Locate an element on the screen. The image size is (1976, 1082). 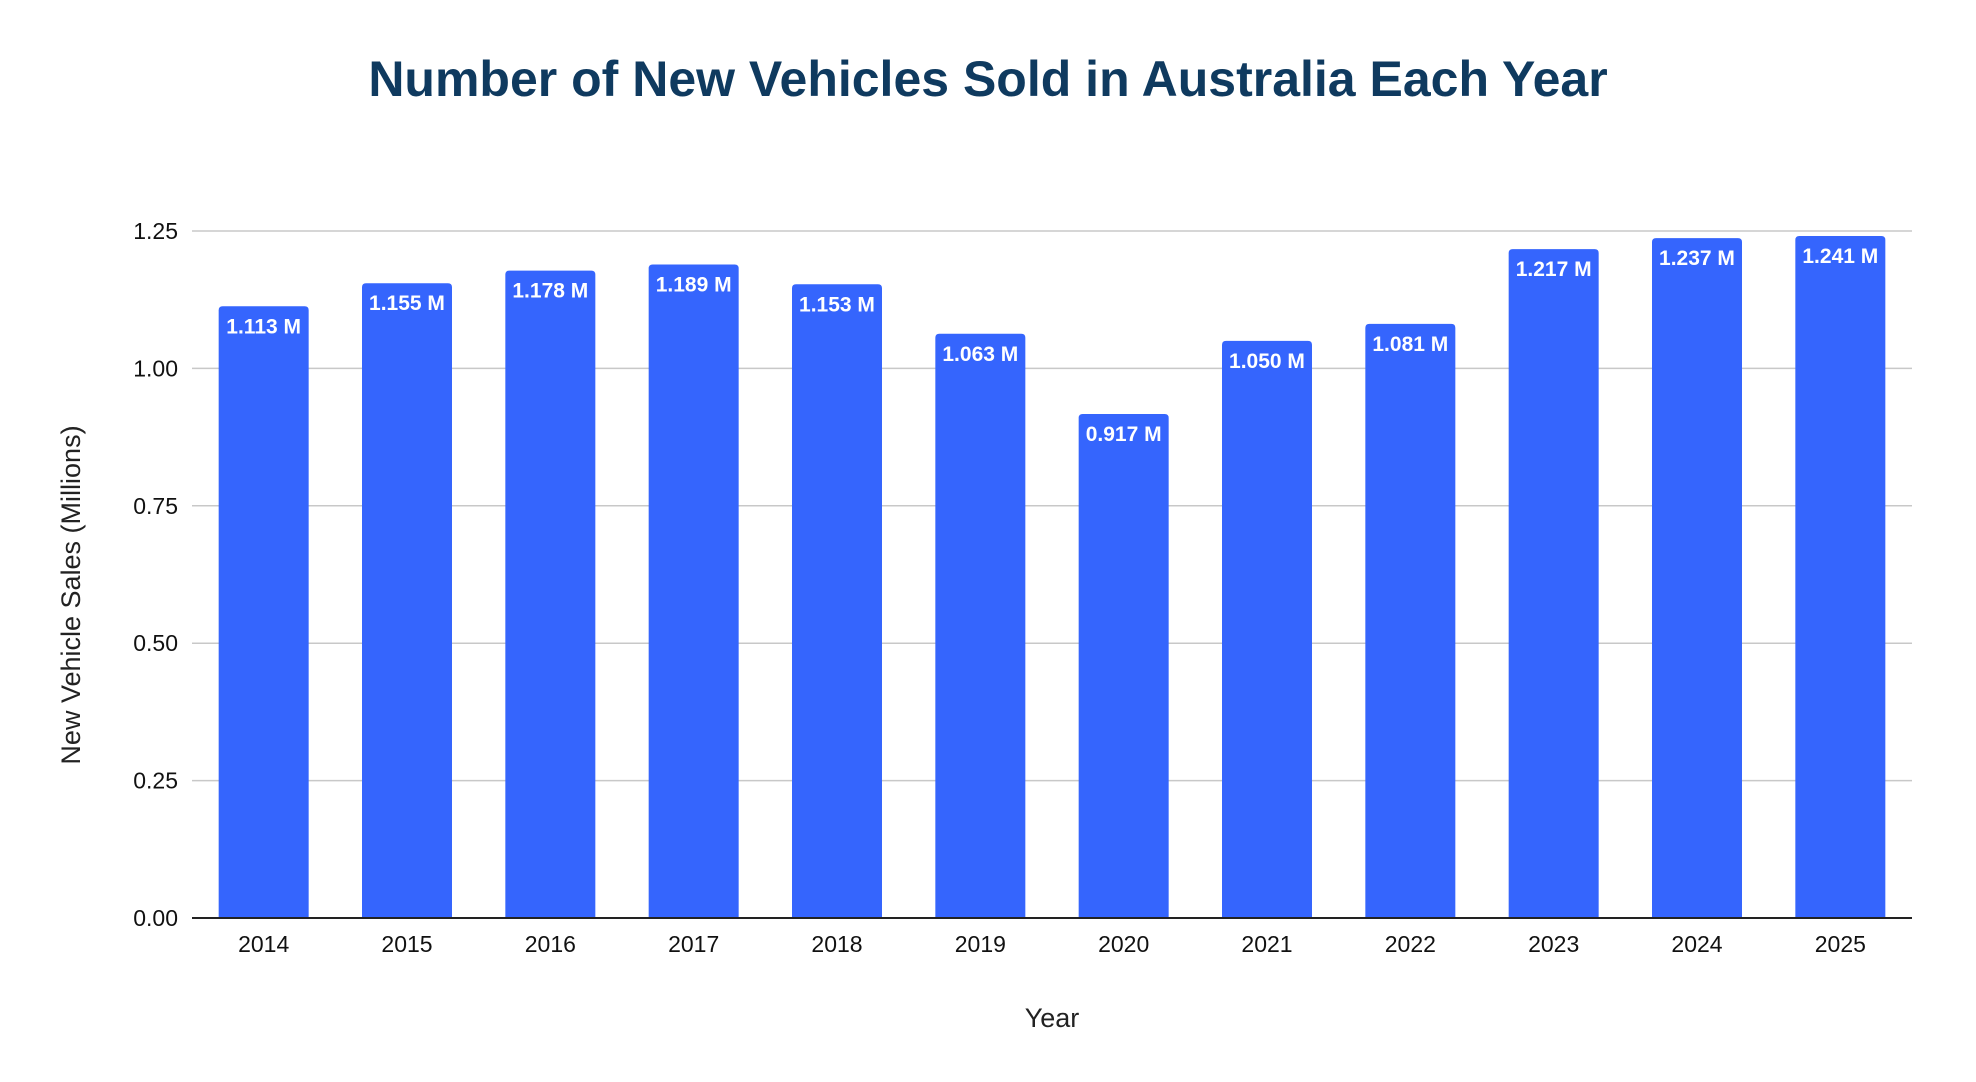
data-label-2016: 1.178 M is located at coordinates (550, 291).